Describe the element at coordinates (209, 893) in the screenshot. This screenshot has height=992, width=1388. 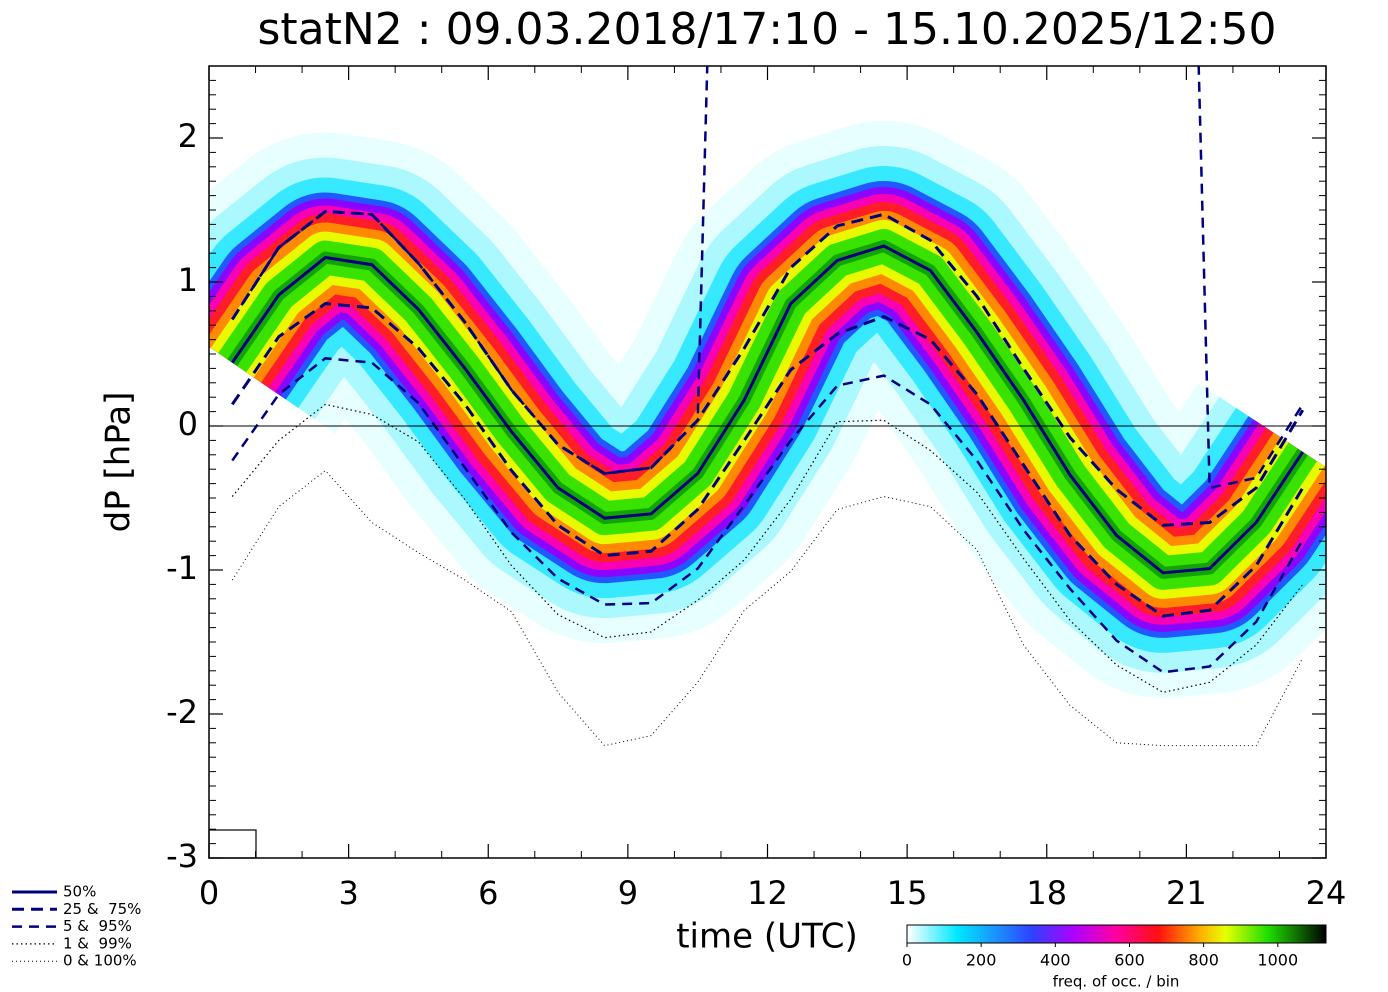
I see `x-tick-label: 0` at that location.